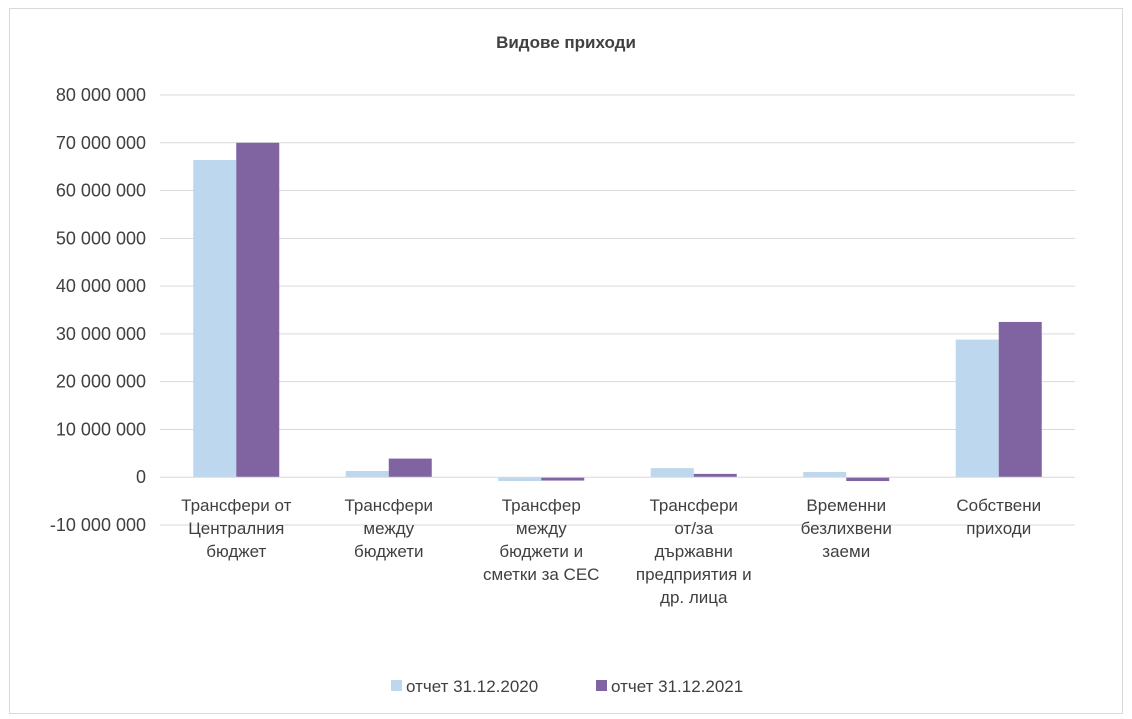 The image size is (1132, 719). What do you see at coordinates (541, 574) in the screenshot?
I see `x-category-label: сметки за СЕС` at bounding box center [541, 574].